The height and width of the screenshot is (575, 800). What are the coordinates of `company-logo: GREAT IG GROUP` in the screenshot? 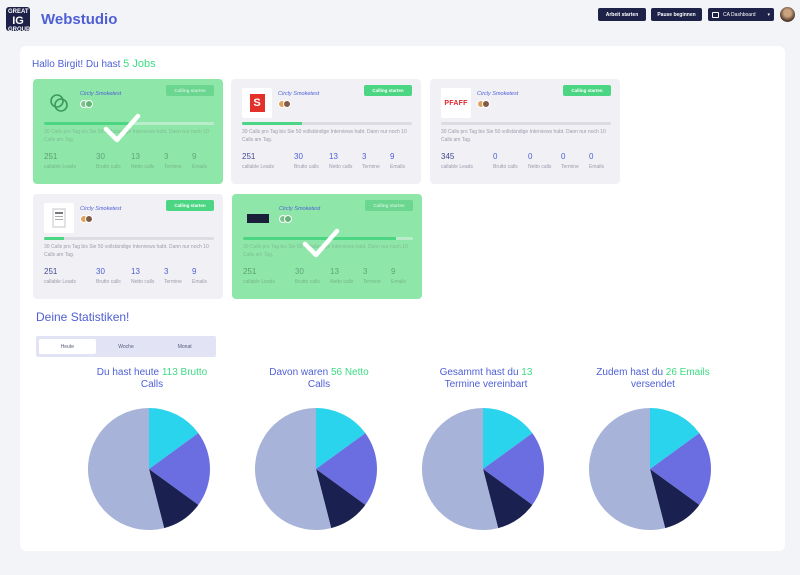 It's located at (18, 20).